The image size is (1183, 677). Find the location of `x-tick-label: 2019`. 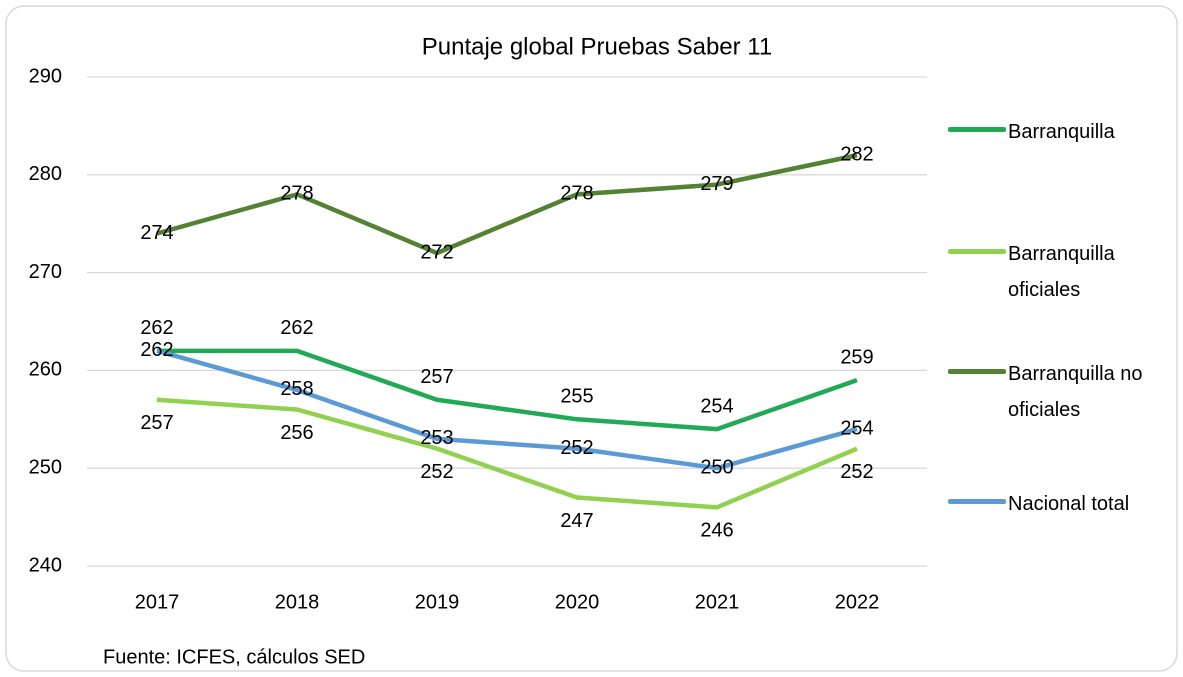

x-tick-label: 2019 is located at coordinates (437, 602).